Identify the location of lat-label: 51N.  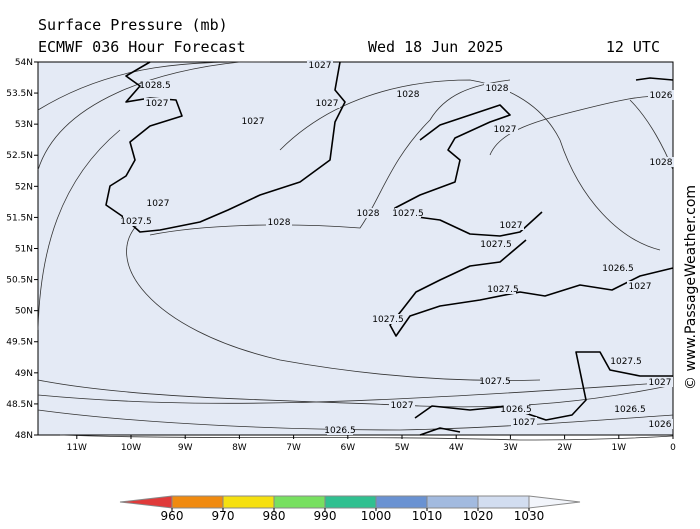
(24, 249).